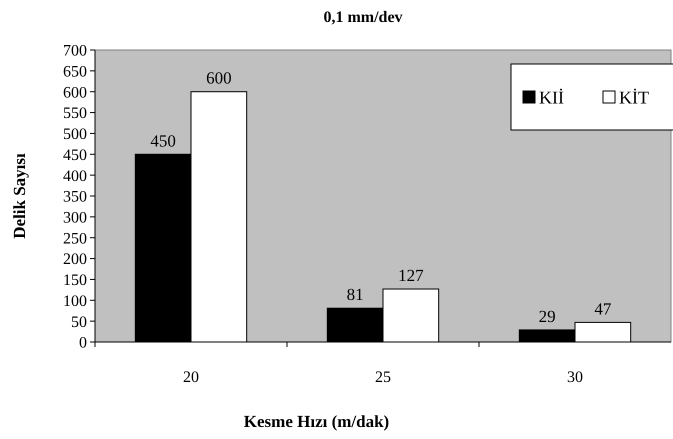 Image resolution: width=673 pixels, height=439 pixels. What do you see at coordinates (551, 97) in the screenshot?
I see `legend-label: KIİ` at bounding box center [551, 97].